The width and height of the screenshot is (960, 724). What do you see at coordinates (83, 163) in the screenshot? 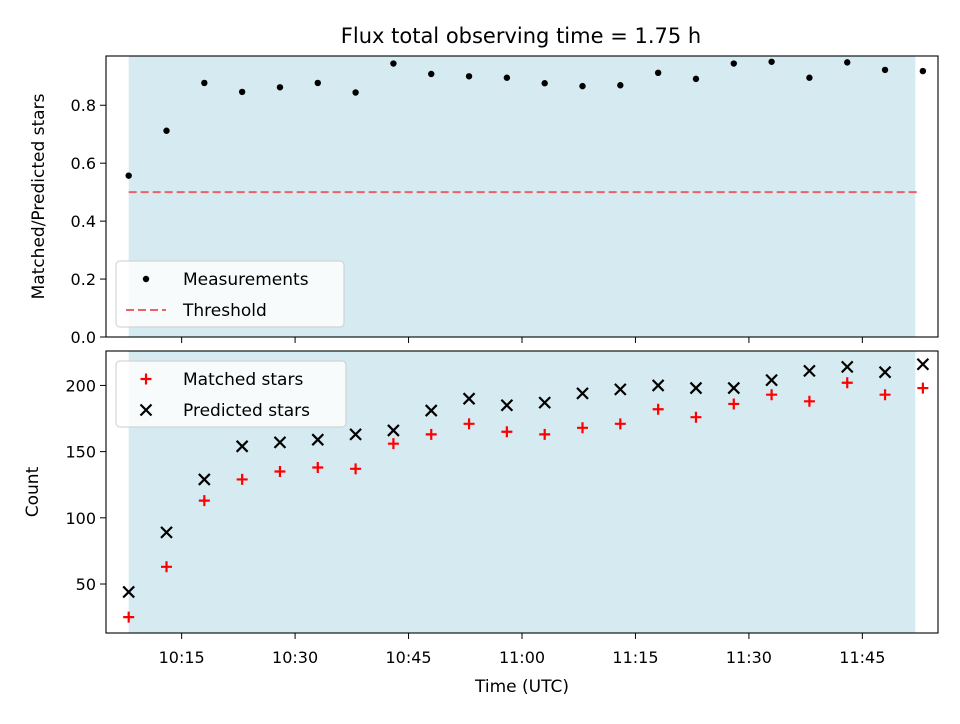
I see `y-tick-label: 0.6` at bounding box center [83, 163].